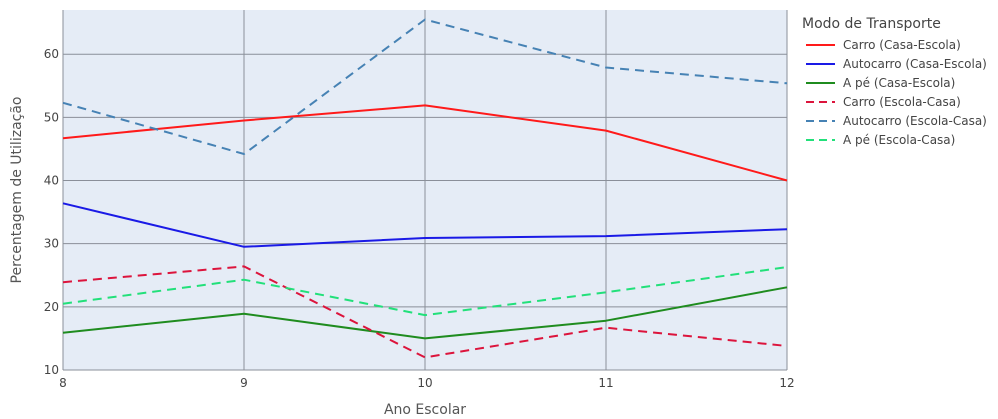 Image resolution: width=998 pixels, height=419 pixels. Describe the element at coordinates (63, 383) in the screenshot. I see `x-tick-label: 8` at that location.